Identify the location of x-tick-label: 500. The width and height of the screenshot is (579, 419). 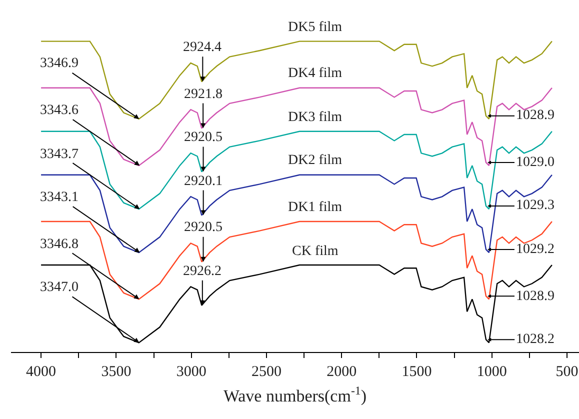
(567, 372).